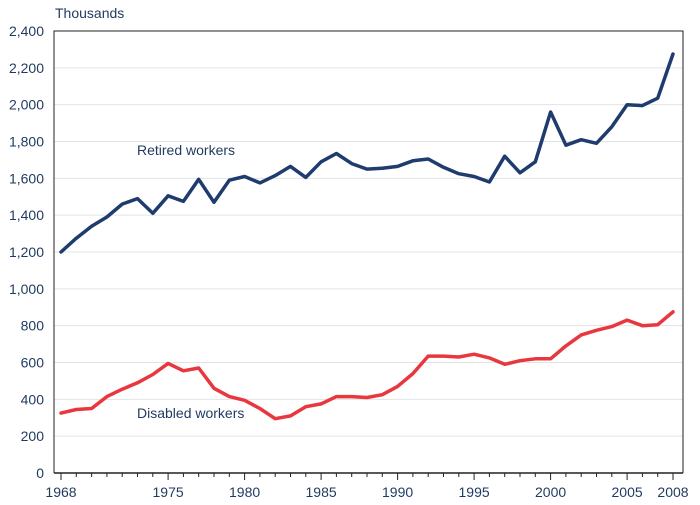 This screenshot has width=700, height=505. Describe the element at coordinates (26, 289) in the screenshot. I see `y-tick-label: 1,000` at that location.